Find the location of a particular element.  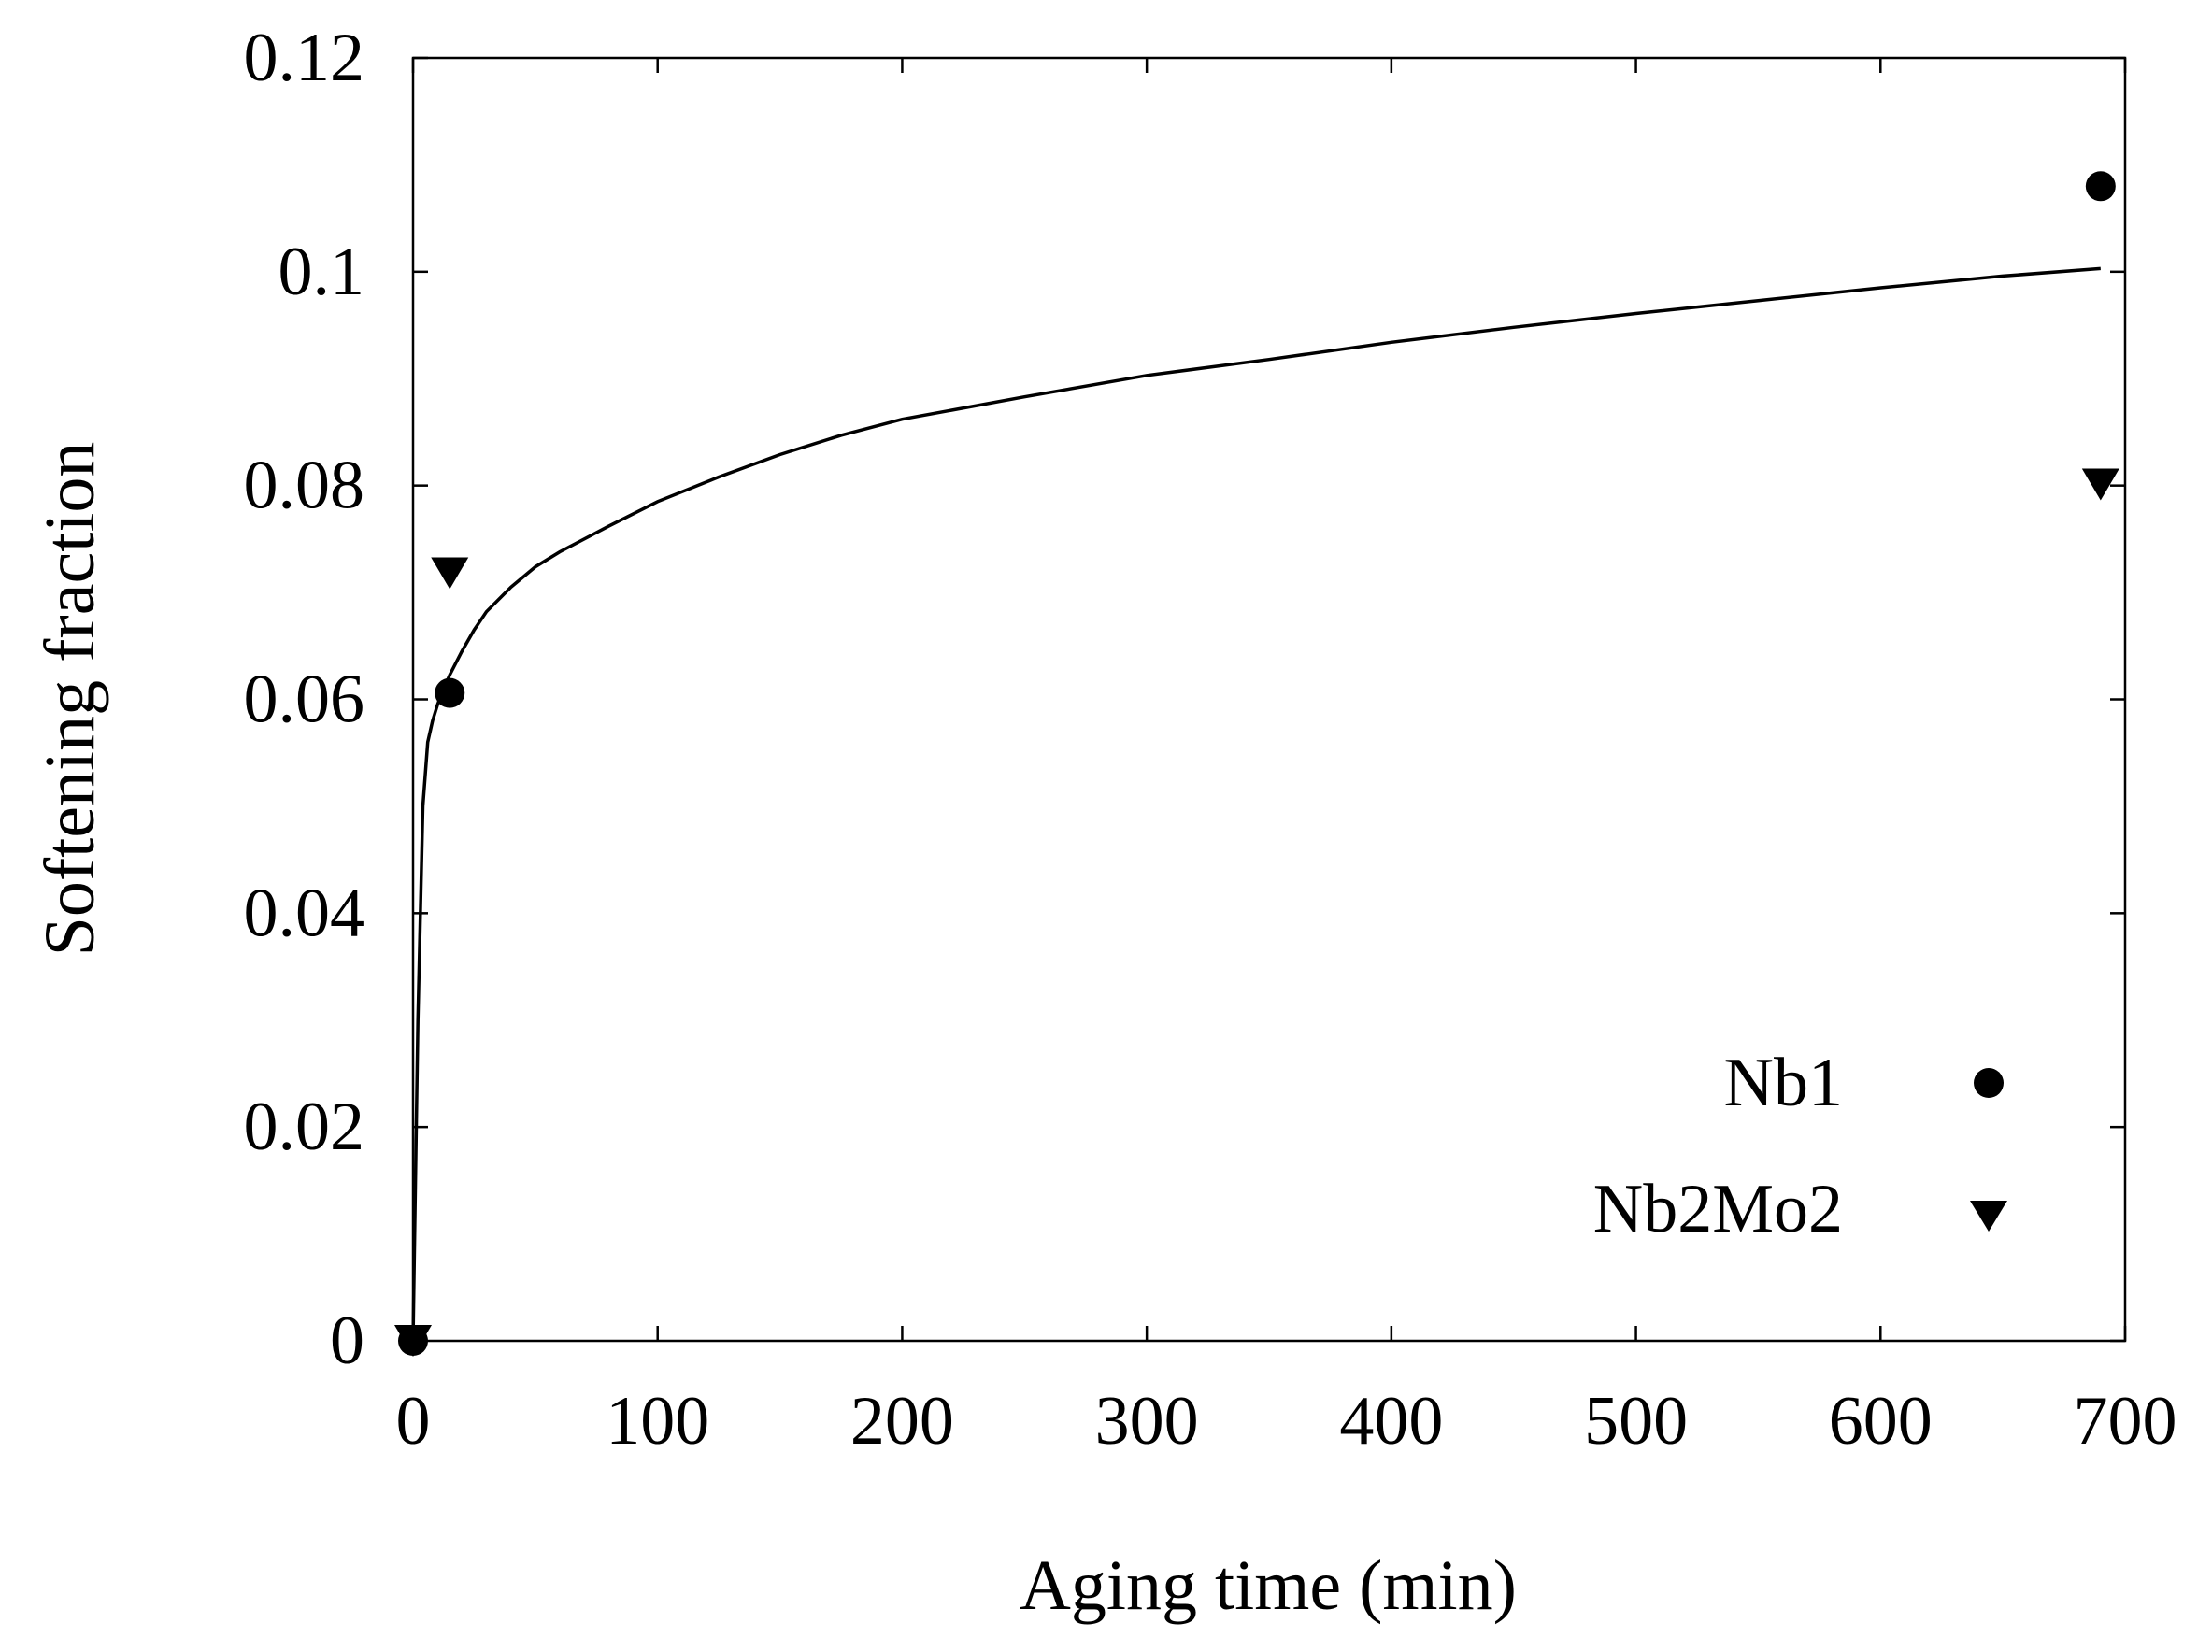

y-axis-title: Softening fraction is located at coordinates (70, 699).